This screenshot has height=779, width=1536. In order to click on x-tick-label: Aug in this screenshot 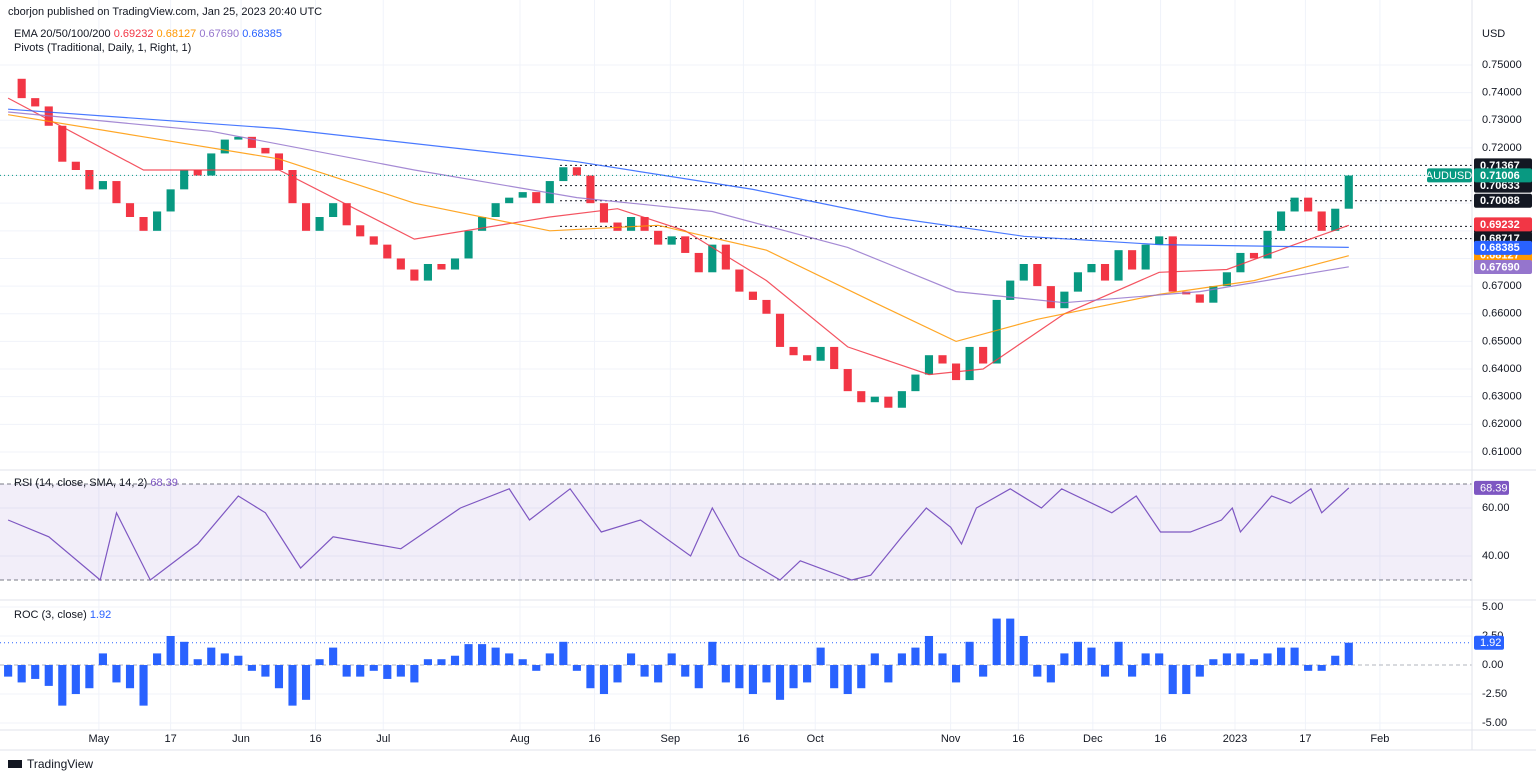, I will do `click(520, 739)`.